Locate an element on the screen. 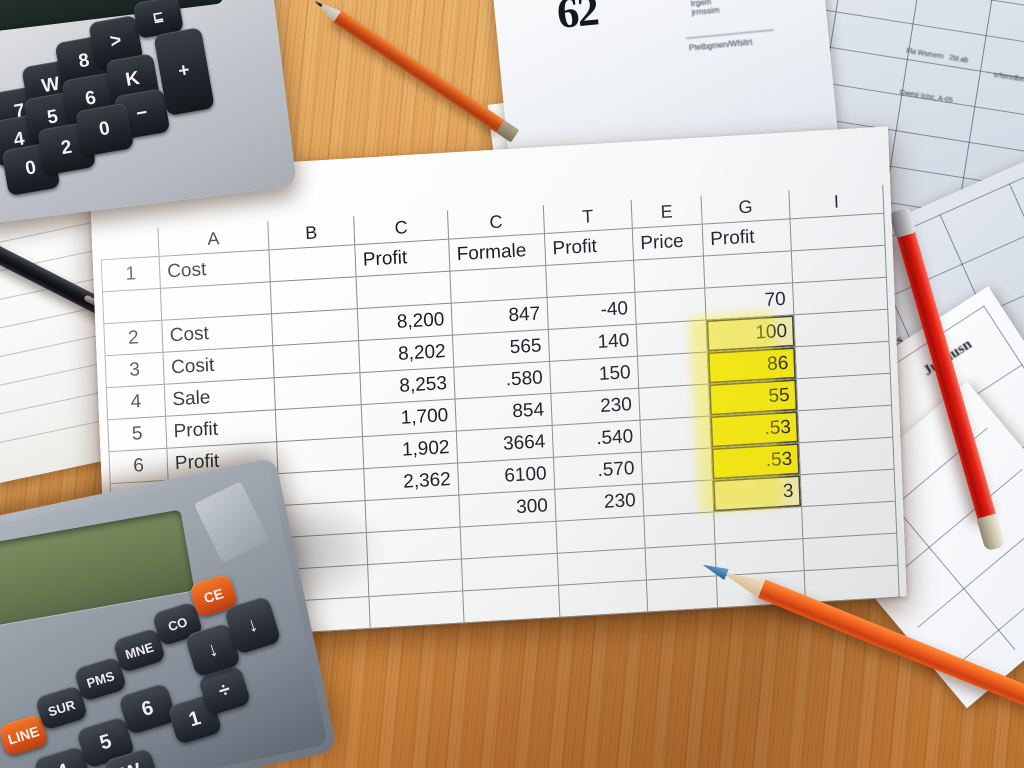 Image resolution: width=1024 pixels, height=768 pixels. highlighted-cell: 100 is located at coordinates (751, 333).